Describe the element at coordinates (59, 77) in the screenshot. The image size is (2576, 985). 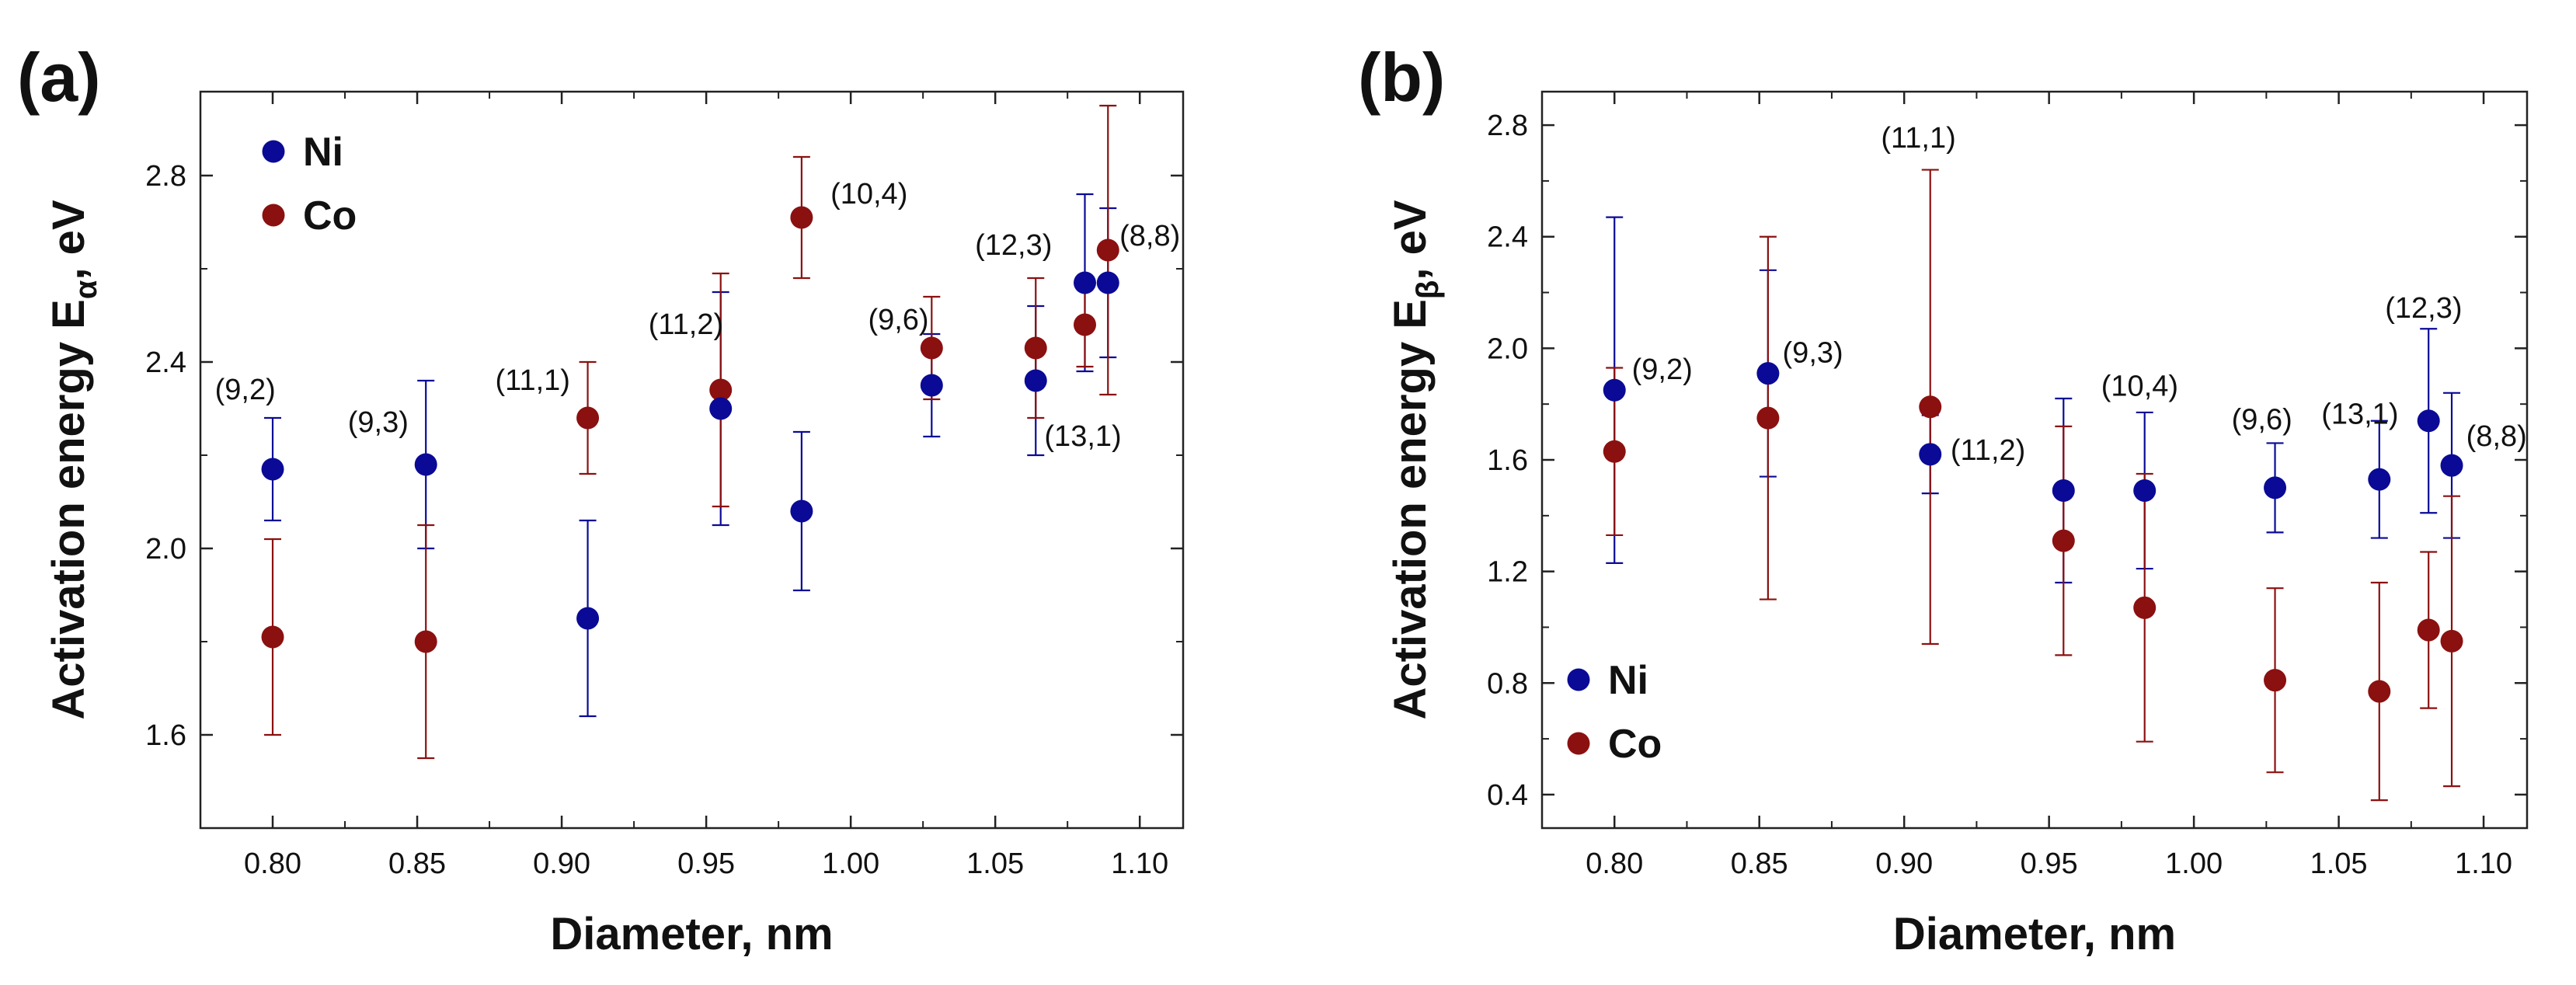
I see `panel-label: (a)` at that location.